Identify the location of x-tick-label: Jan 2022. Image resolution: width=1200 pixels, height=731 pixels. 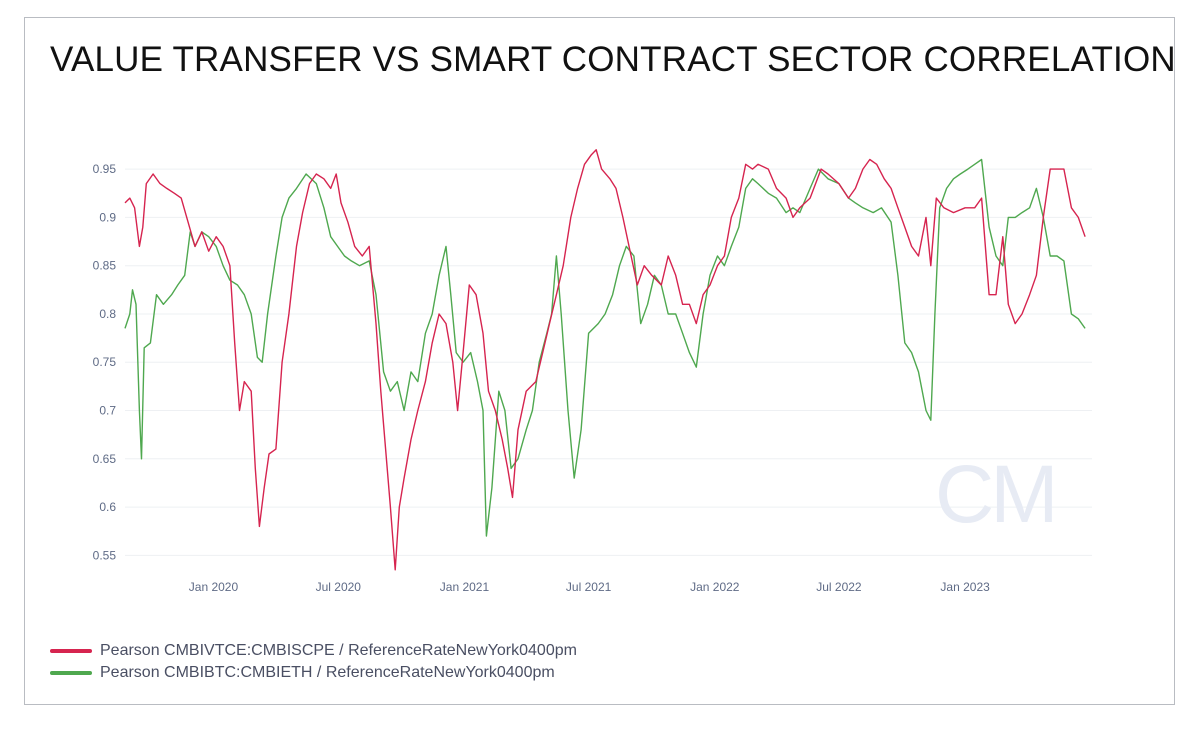
(715, 587).